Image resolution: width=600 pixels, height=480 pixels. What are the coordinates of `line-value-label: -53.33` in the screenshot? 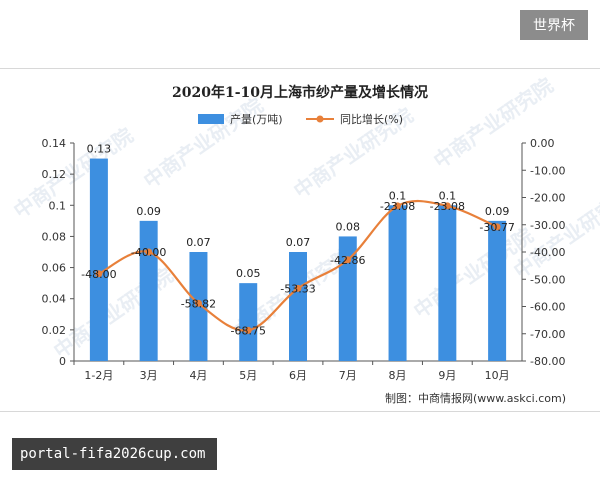 It's located at (297, 288).